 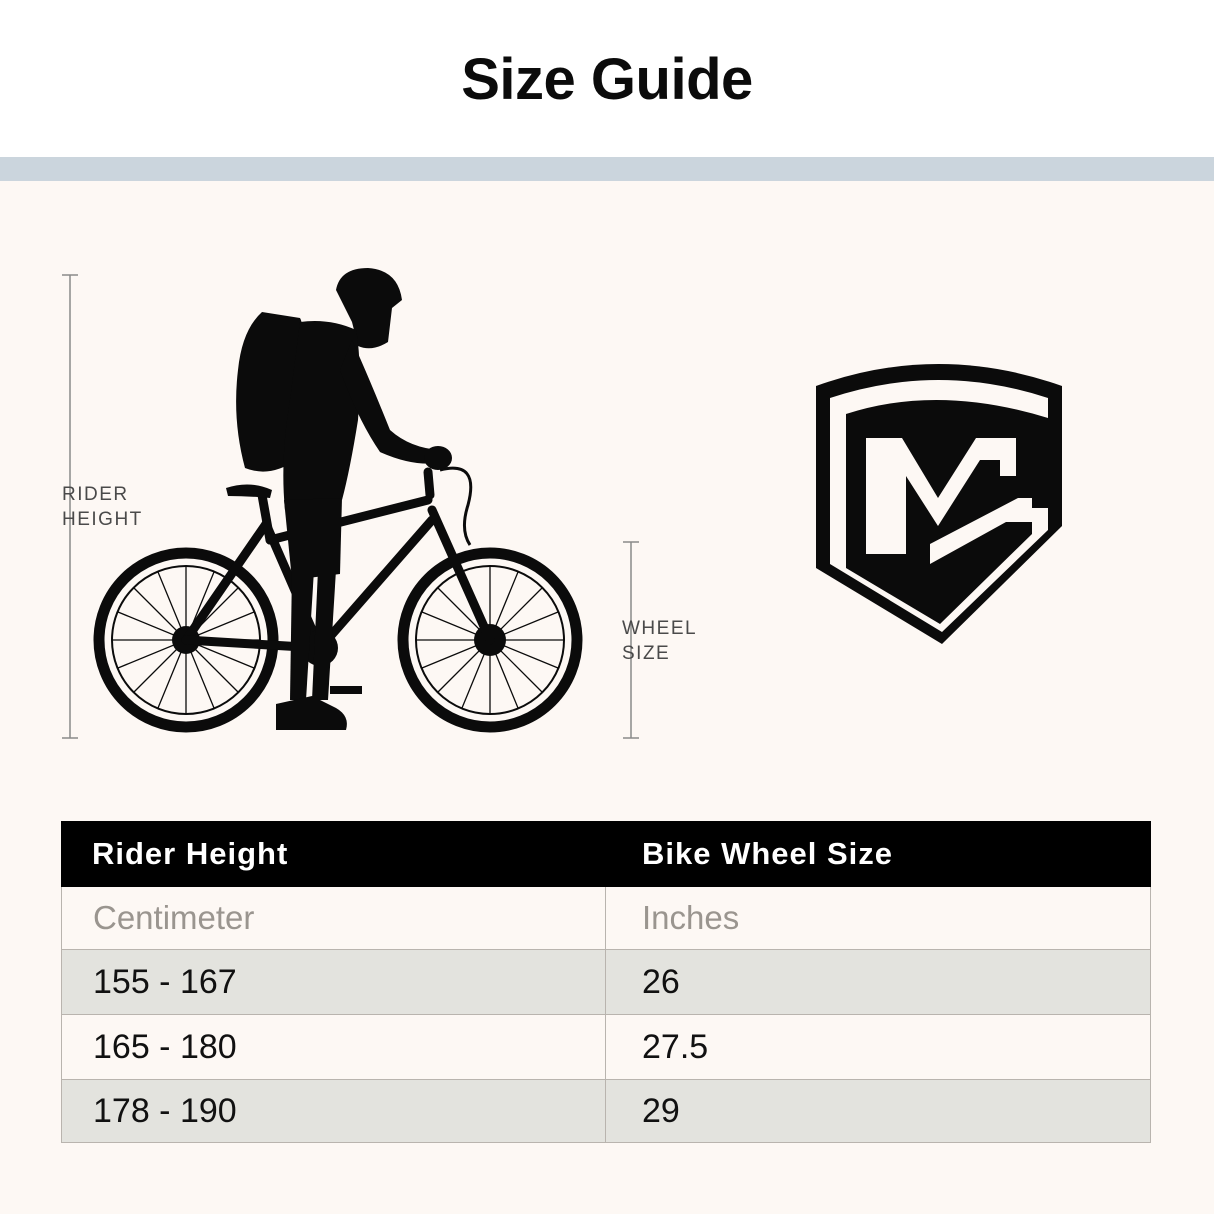 I want to click on rider-height-label-line2: HEIGHT, so click(x=102, y=519).